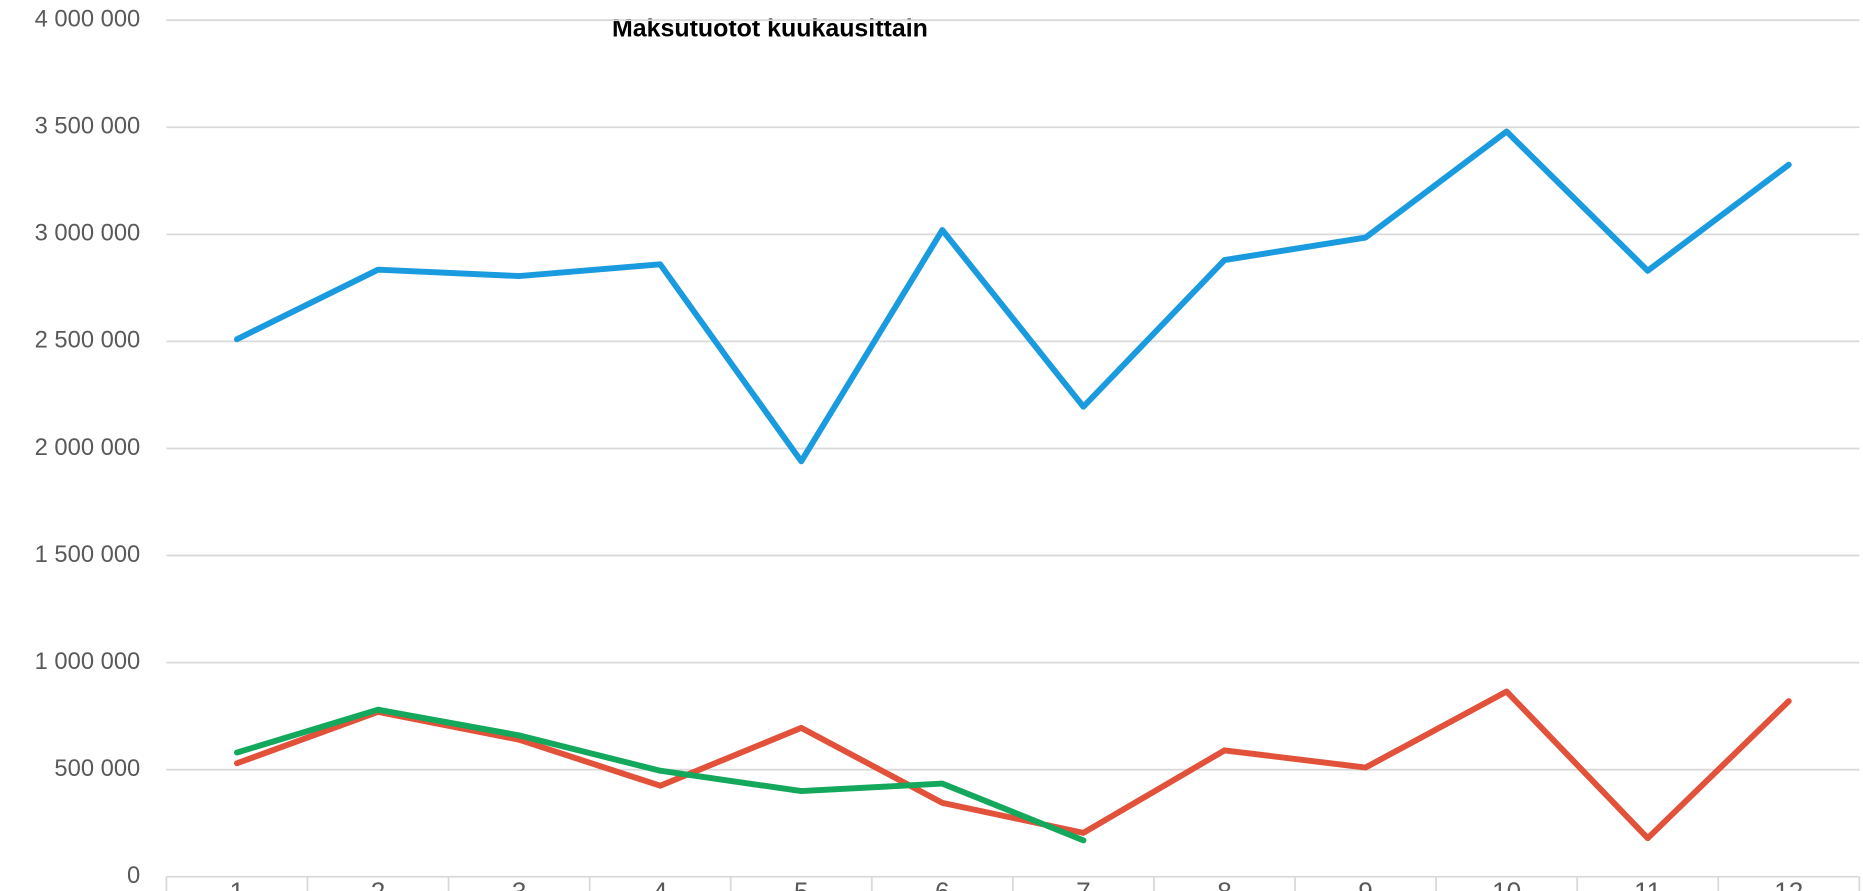 The width and height of the screenshot is (1863, 891). What do you see at coordinates (97, 768) in the screenshot?
I see `y-tick-label: 500 000` at bounding box center [97, 768].